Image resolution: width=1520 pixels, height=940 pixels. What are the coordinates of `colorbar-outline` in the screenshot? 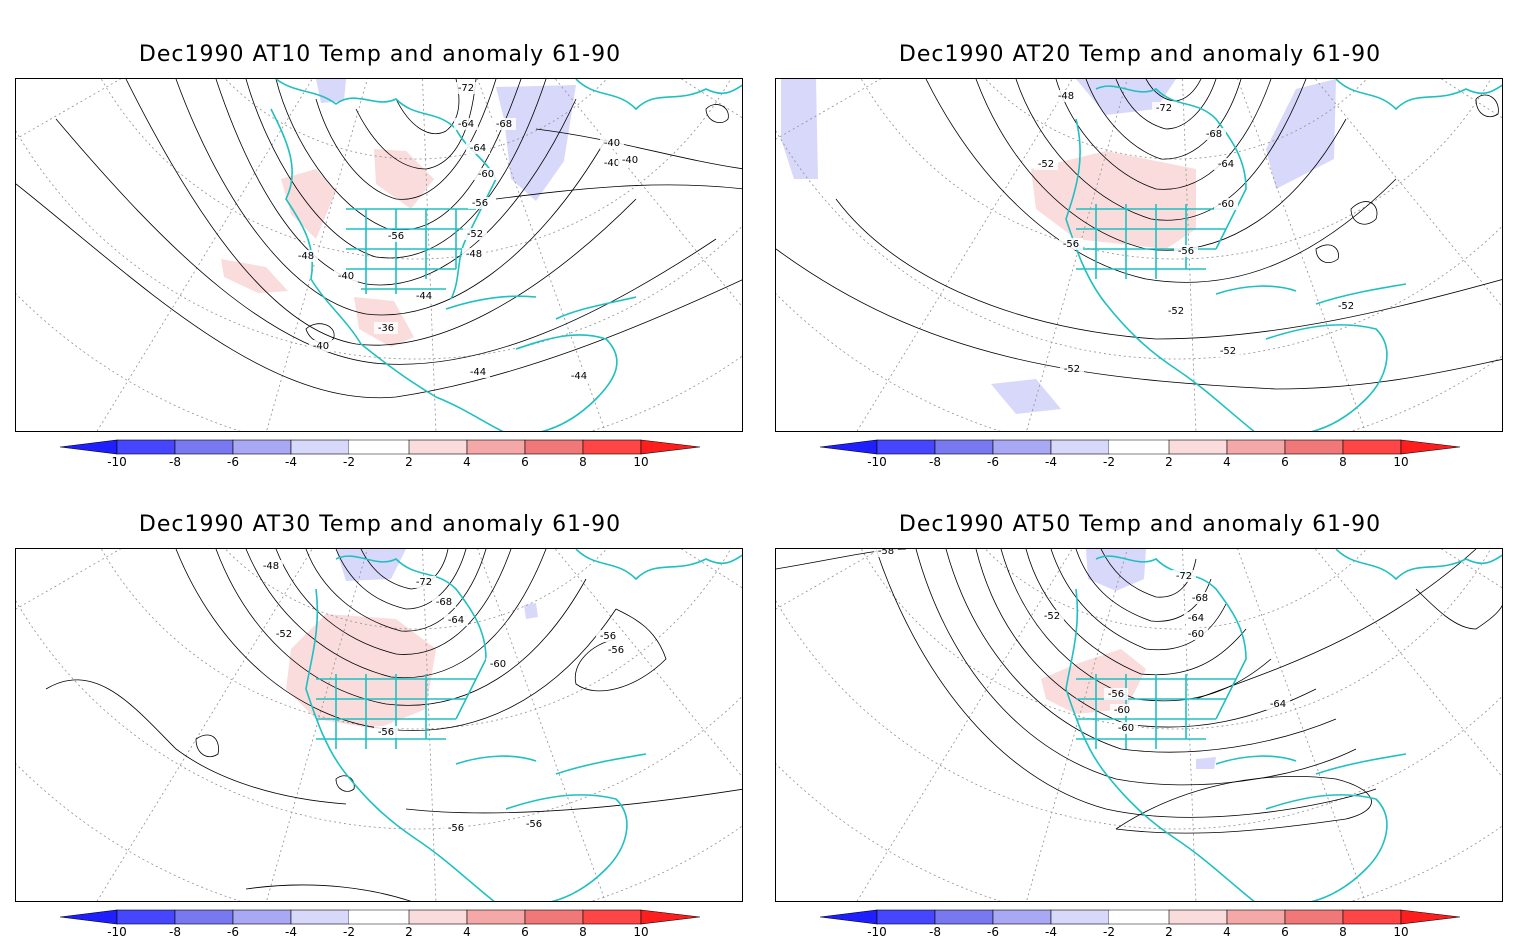 It's located at (1139, 447).